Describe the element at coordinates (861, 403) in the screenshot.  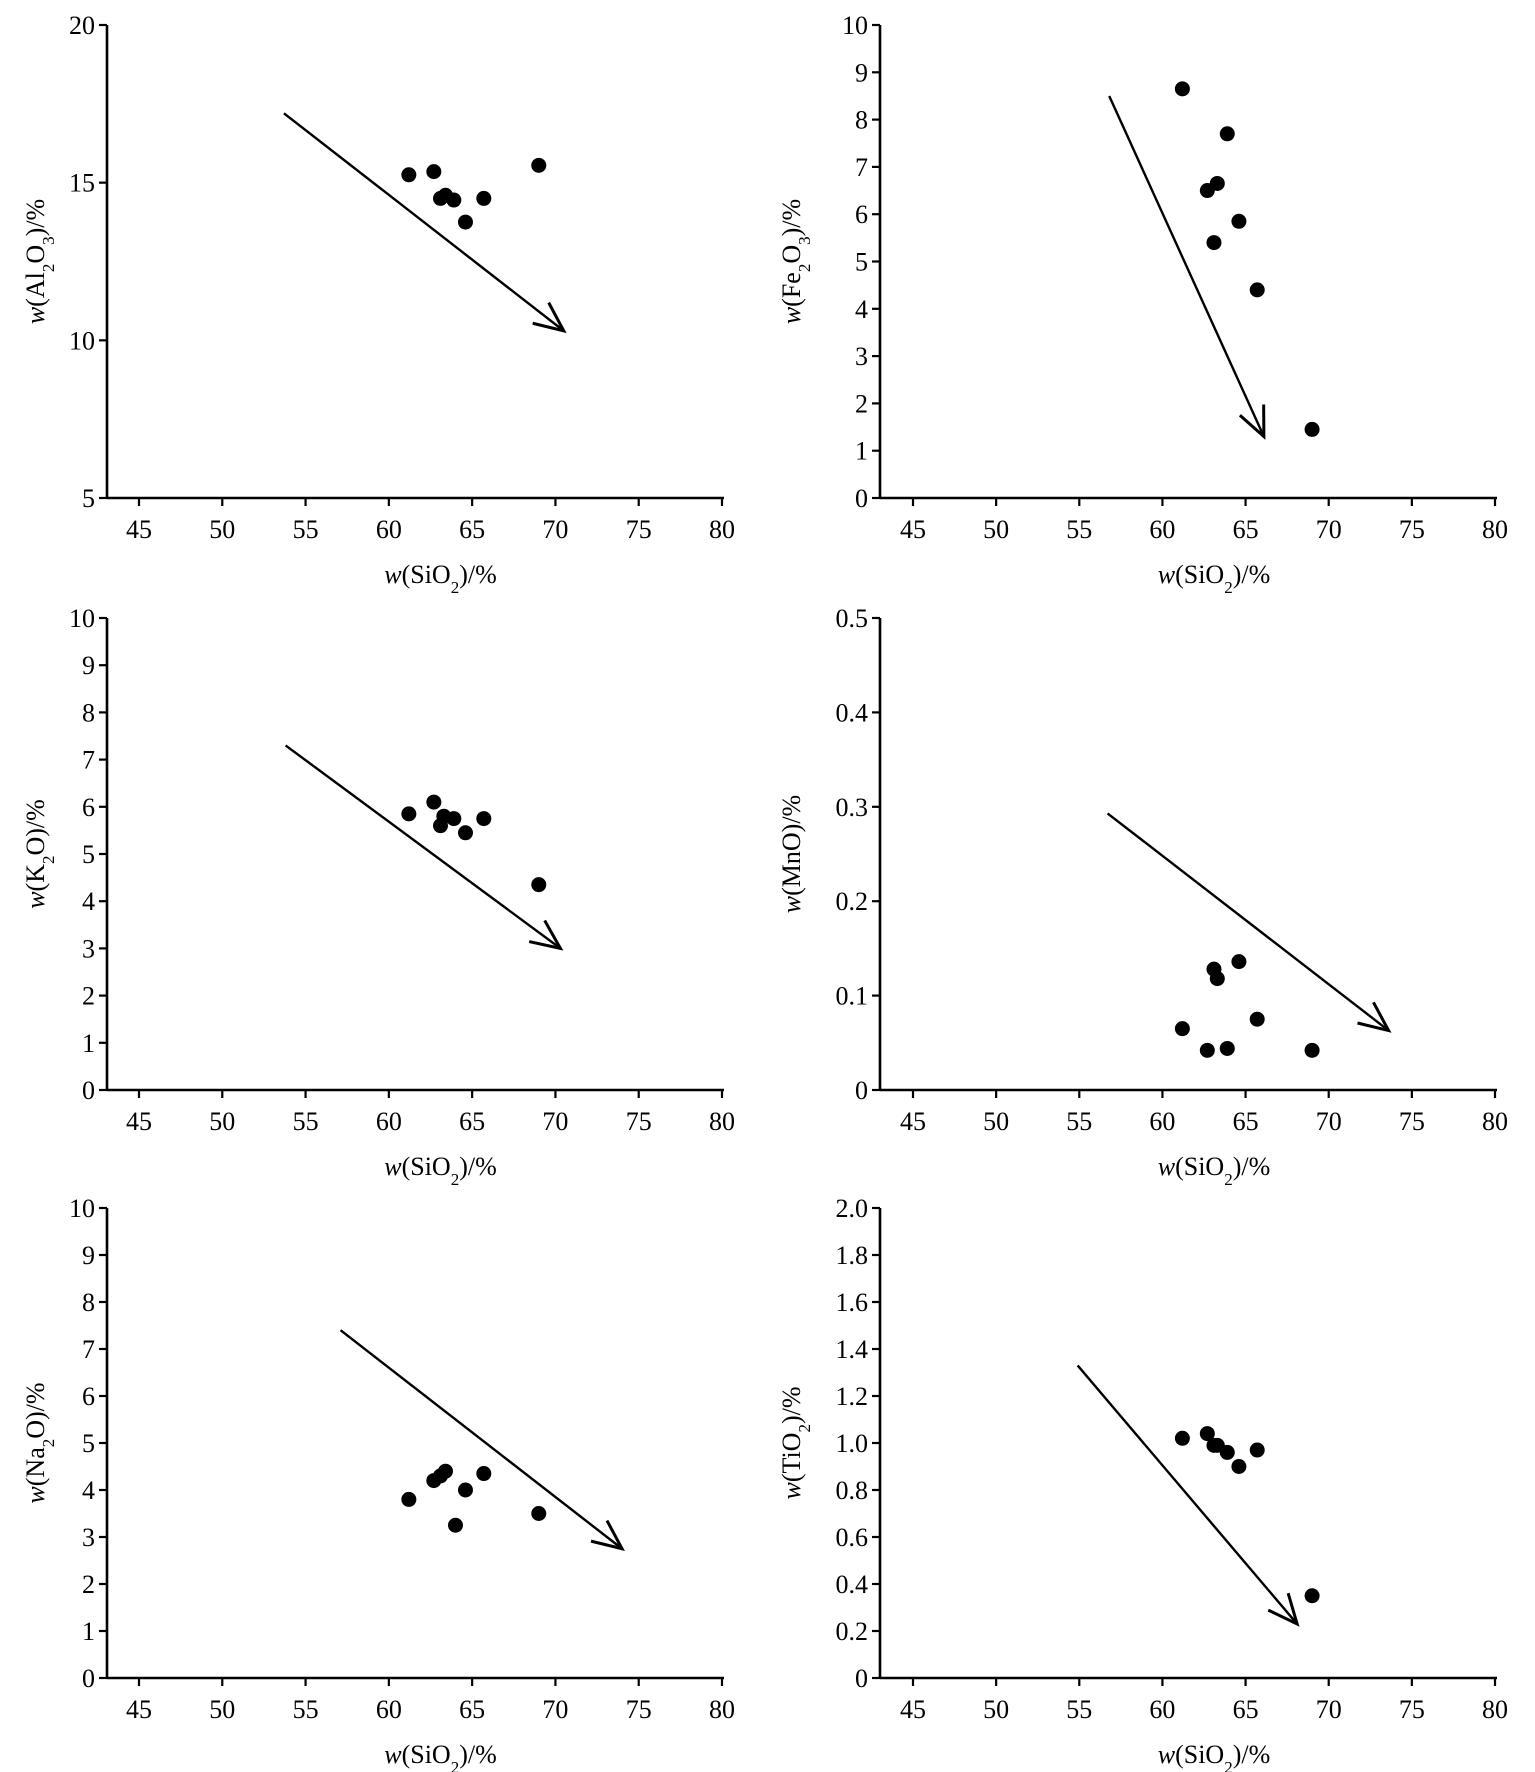
I see `y-tick-label: 2` at that location.